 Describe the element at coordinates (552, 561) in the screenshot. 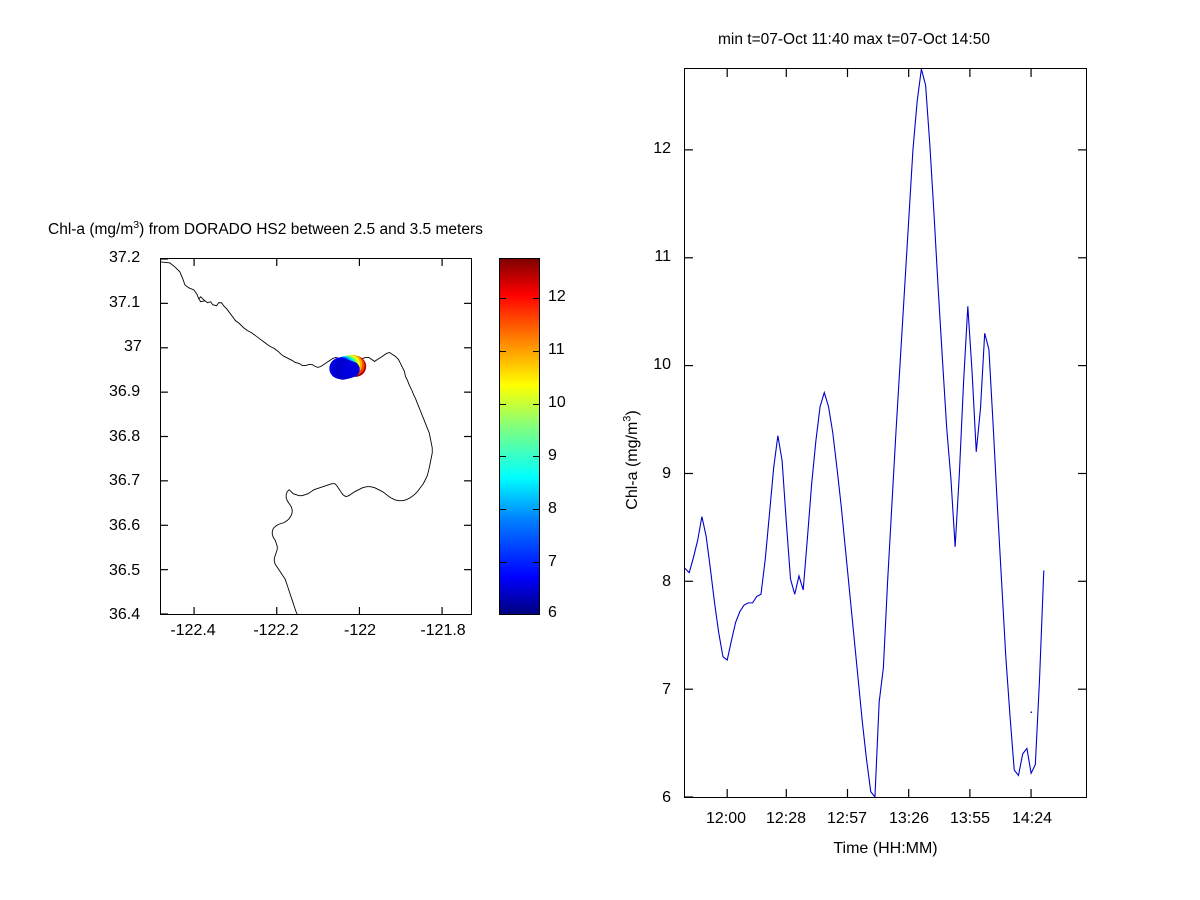

I see `colorbar-tick-7: 7` at that location.